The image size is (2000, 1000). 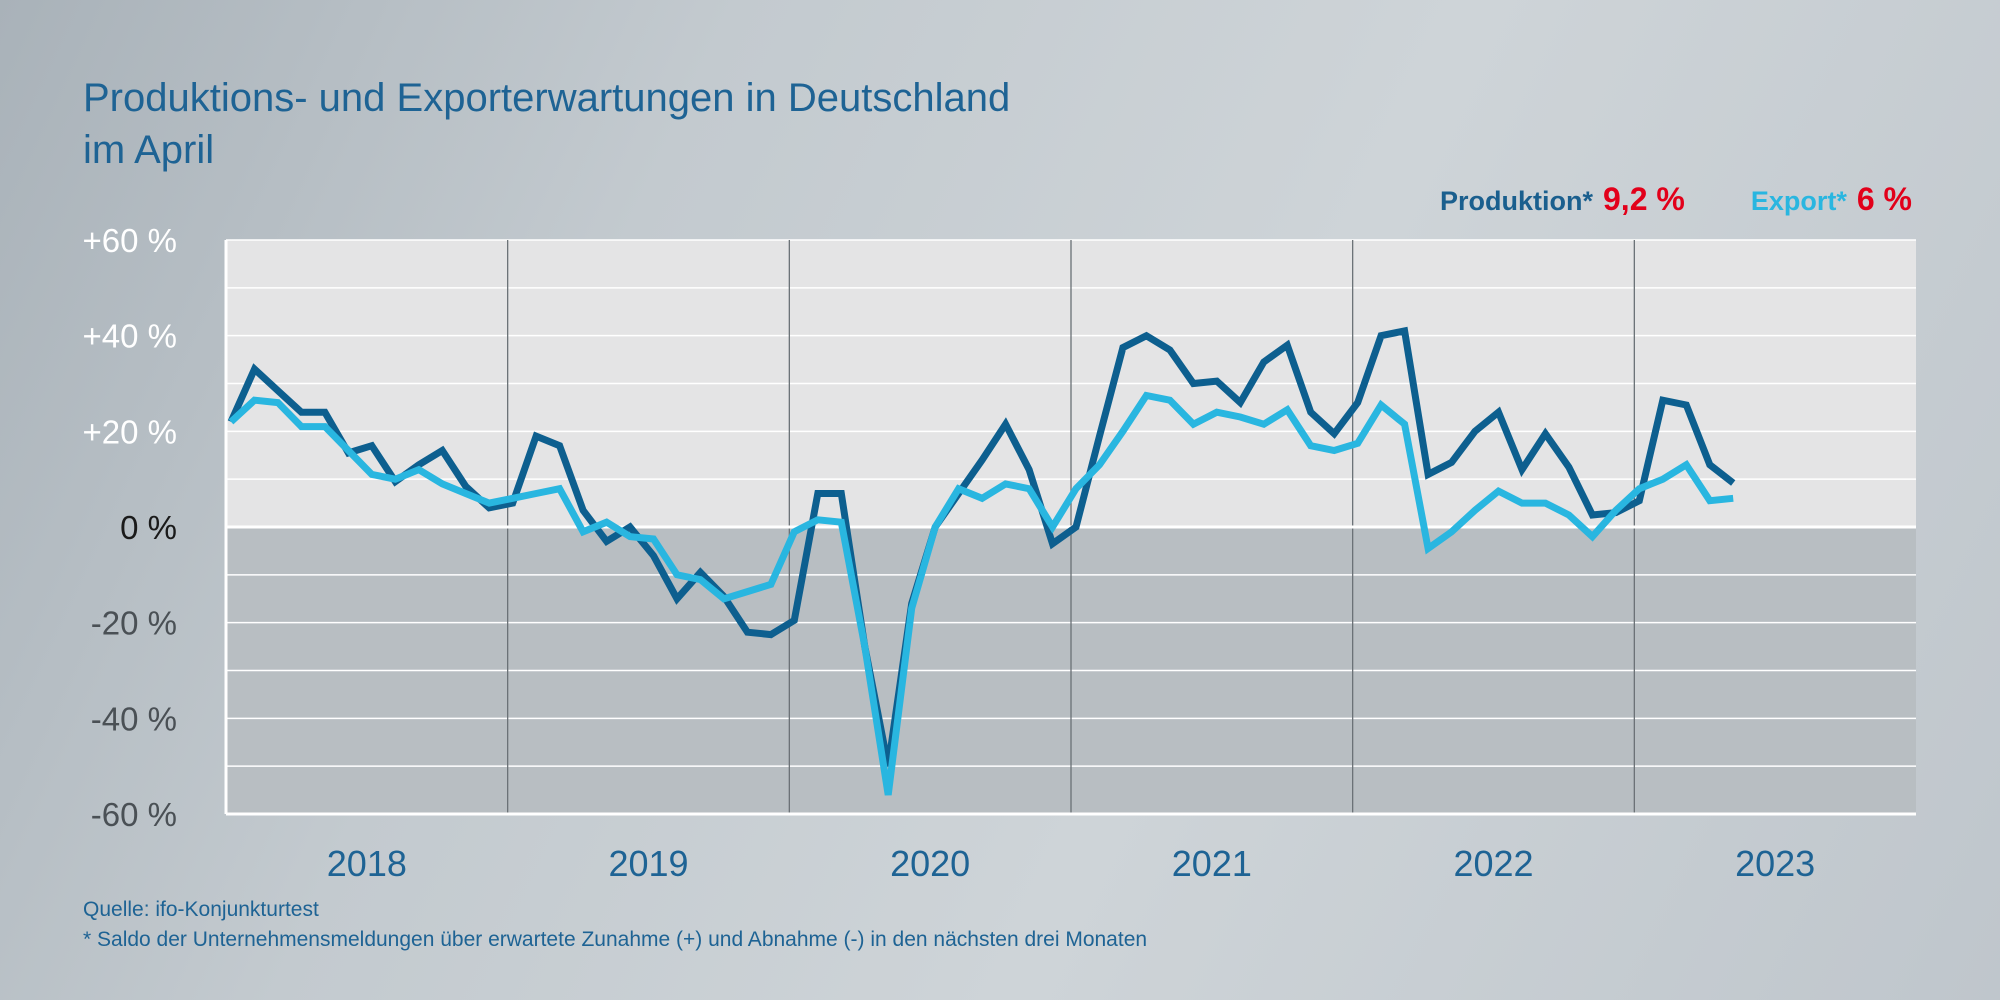 I want to click on y-tick-label: -40 %, so click(x=134, y=718).